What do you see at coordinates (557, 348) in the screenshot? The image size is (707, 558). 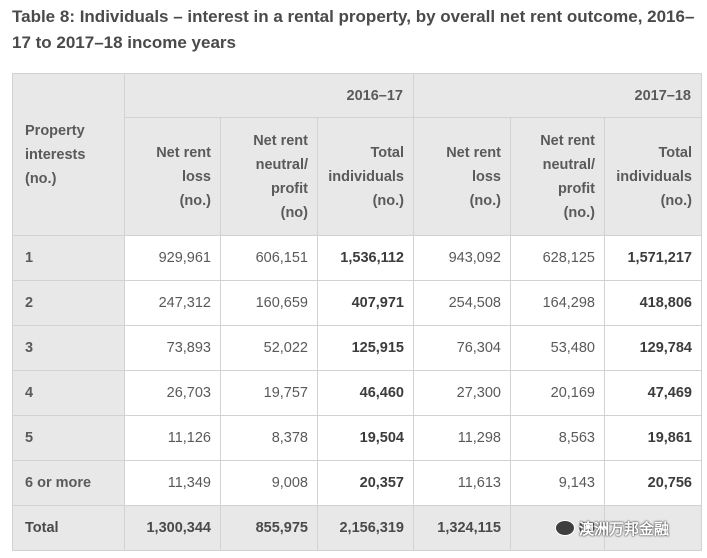 I see `table-cell: 53,480` at bounding box center [557, 348].